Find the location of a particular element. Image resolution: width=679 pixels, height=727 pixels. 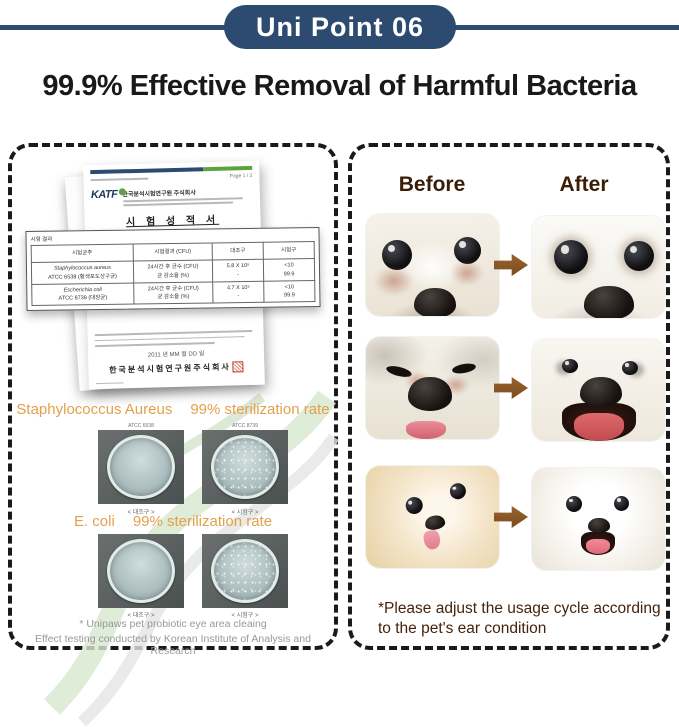

ecoli-result-line: E. coli 99% sterilization rate is located at coordinates (173, 521).